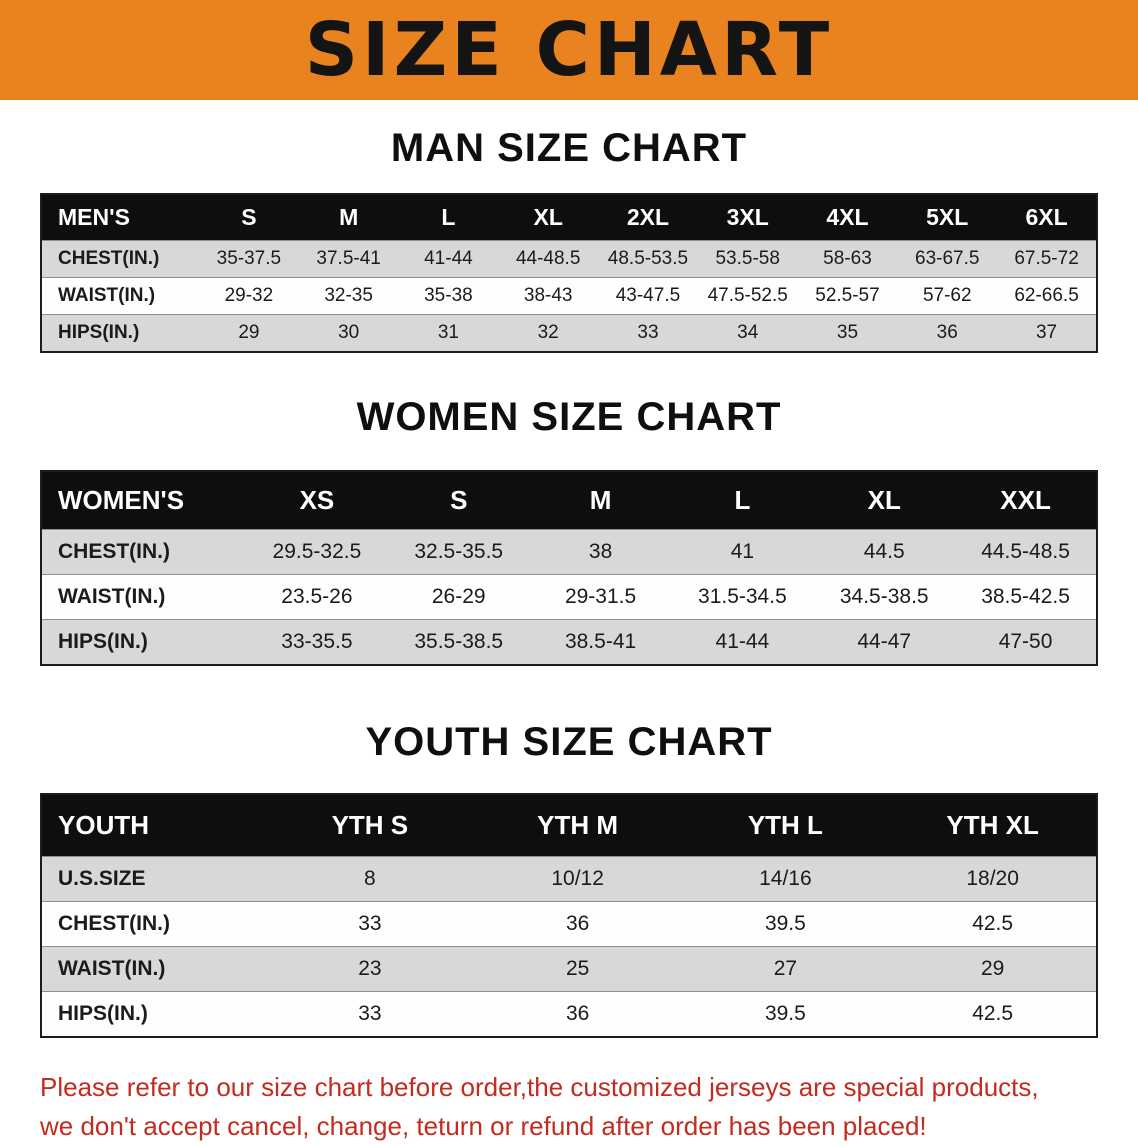 This screenshot has height=1146, width=1138. What do you see at coordinates (1025, 596) in the screenshot?
I see `value-cell: 38.5-42.5` at bounding box center [1025, 596].